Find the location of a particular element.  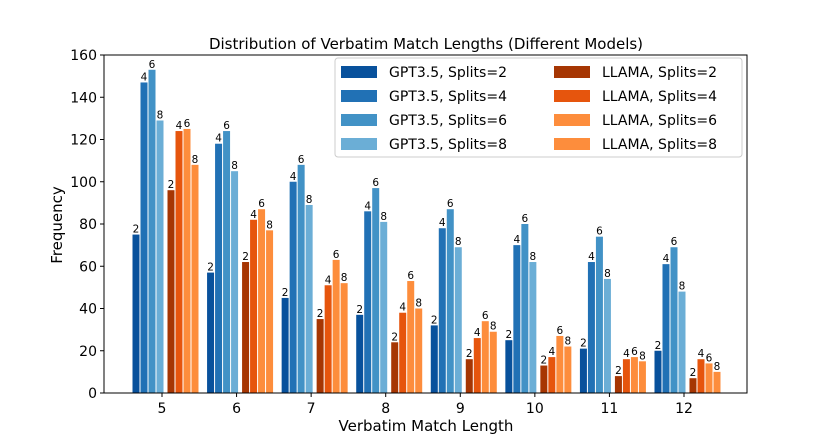

bar-value-label-7-5: 8 is located at coordinates (568, 342).